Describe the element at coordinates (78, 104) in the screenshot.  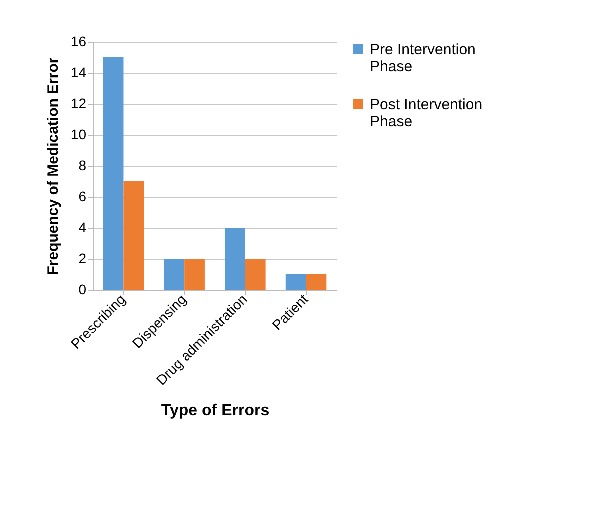
I see `y-tick-label: 12` at that location.